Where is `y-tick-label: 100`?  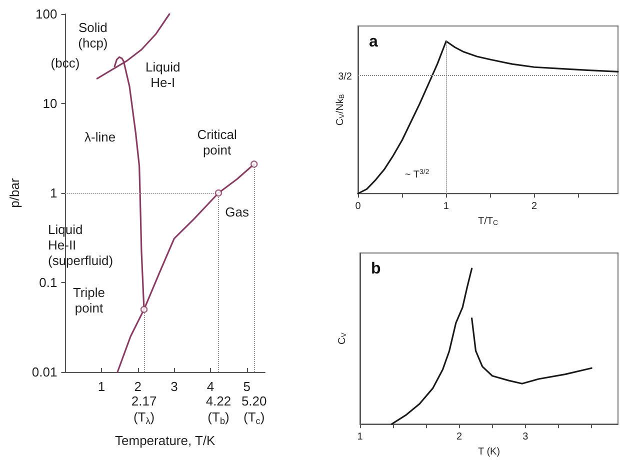 y-tick-label: 100 is located at coordinates (47, 14).